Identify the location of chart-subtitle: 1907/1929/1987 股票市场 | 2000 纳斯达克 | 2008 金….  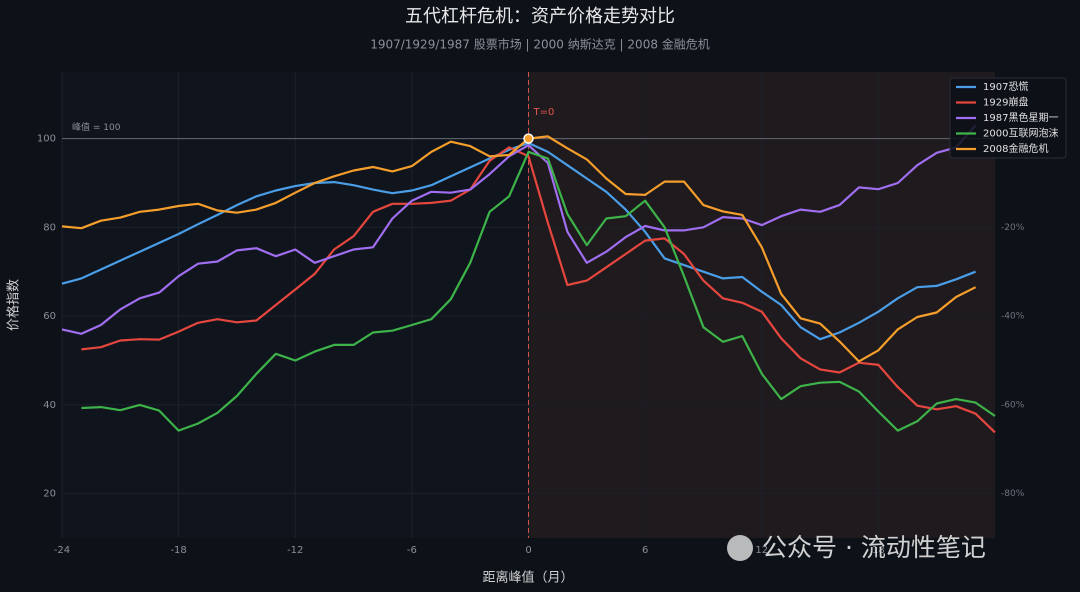
(540, 44).